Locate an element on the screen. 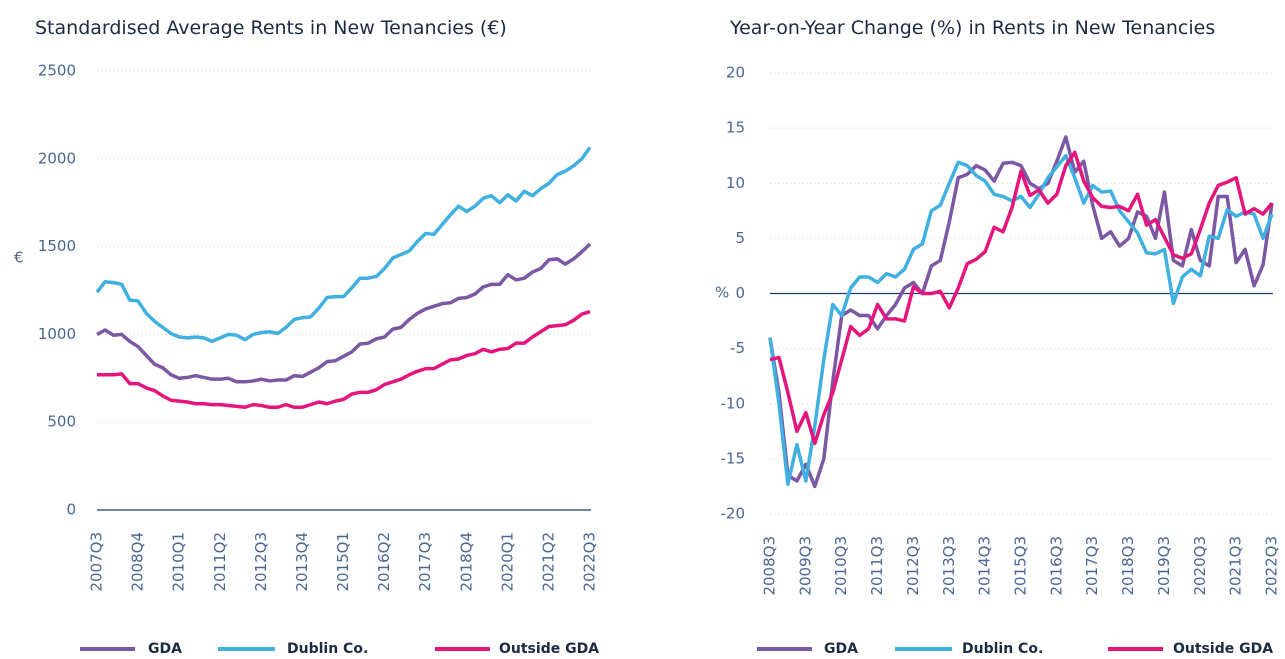 Image resolution: width=1285 pixels, height=659 pixels. x-tick-label: 2021Q2 is located at coordinates (548, 562).